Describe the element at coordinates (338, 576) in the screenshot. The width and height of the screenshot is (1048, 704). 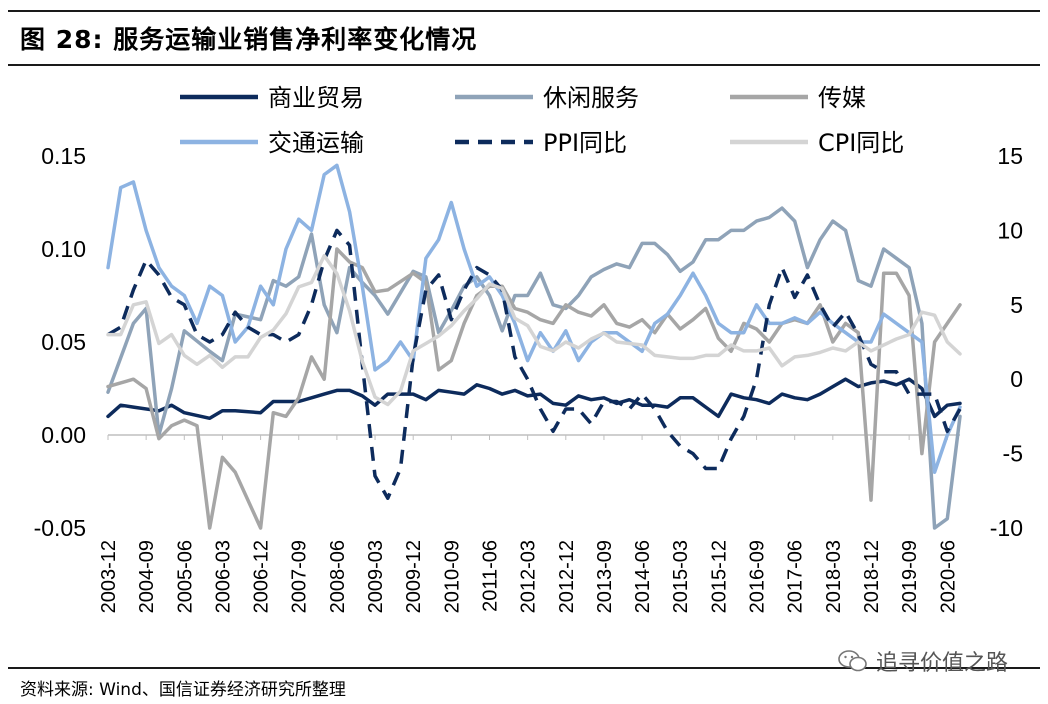
I see `x-tick-label: 2008-06` at that location.